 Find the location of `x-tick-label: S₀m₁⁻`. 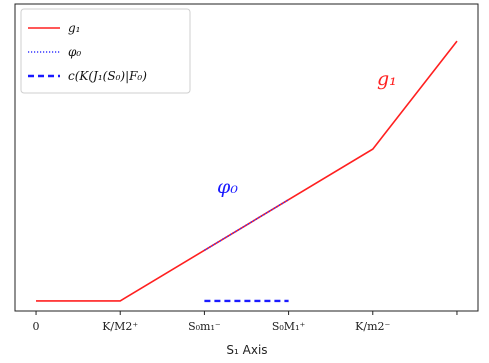

x-tick-label: S₀m₁⁻ is located at coordinates (204, 326).